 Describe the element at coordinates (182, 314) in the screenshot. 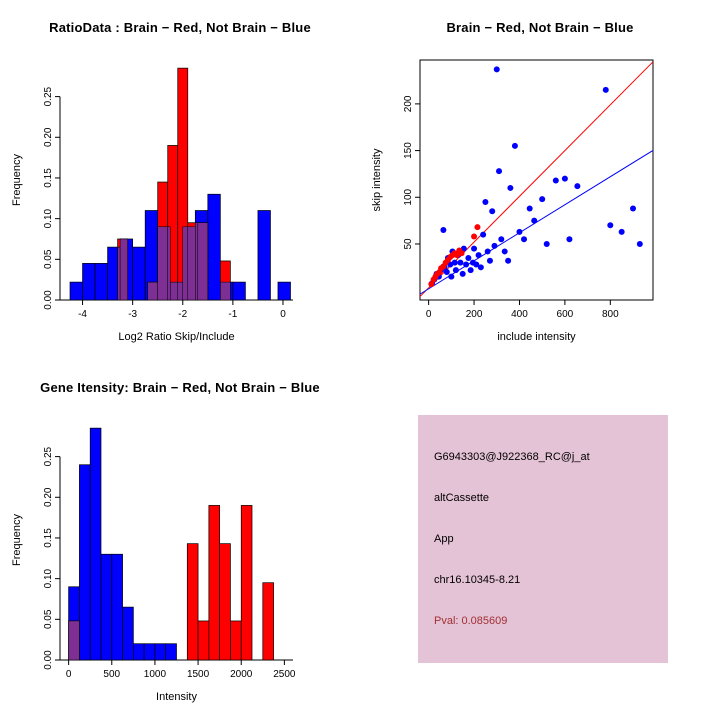

I see `svg-text: -2` at that location.